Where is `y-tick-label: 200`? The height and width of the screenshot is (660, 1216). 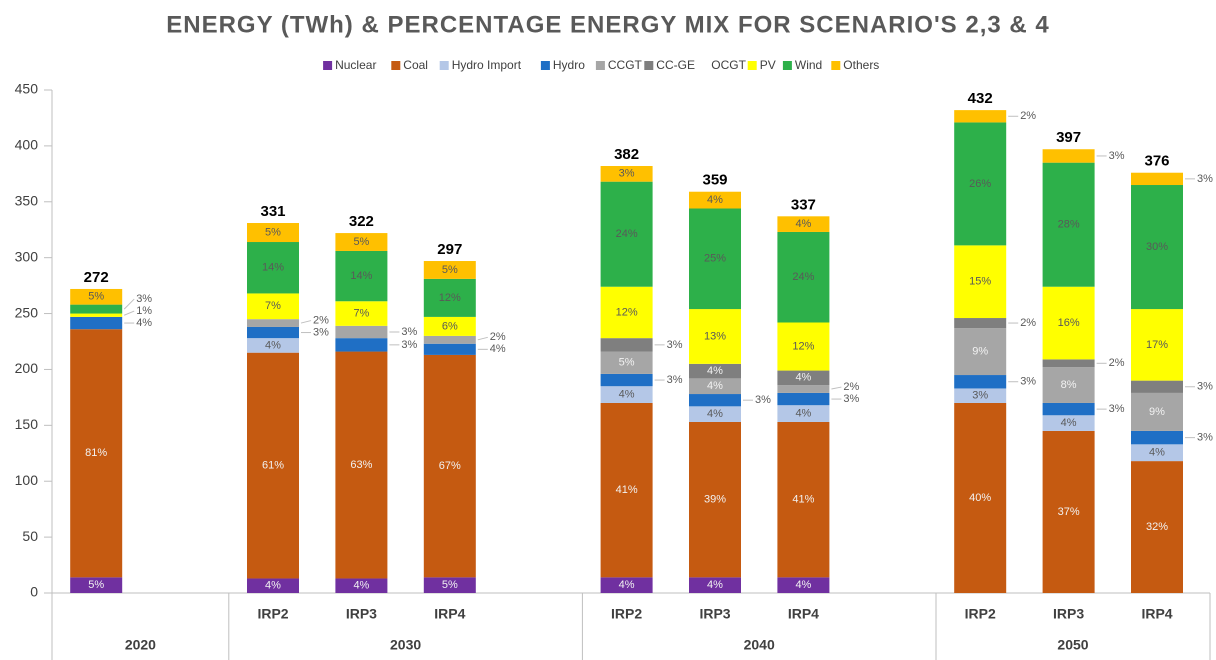
y-tick-label: 200 is located at coordinates (27, 368).